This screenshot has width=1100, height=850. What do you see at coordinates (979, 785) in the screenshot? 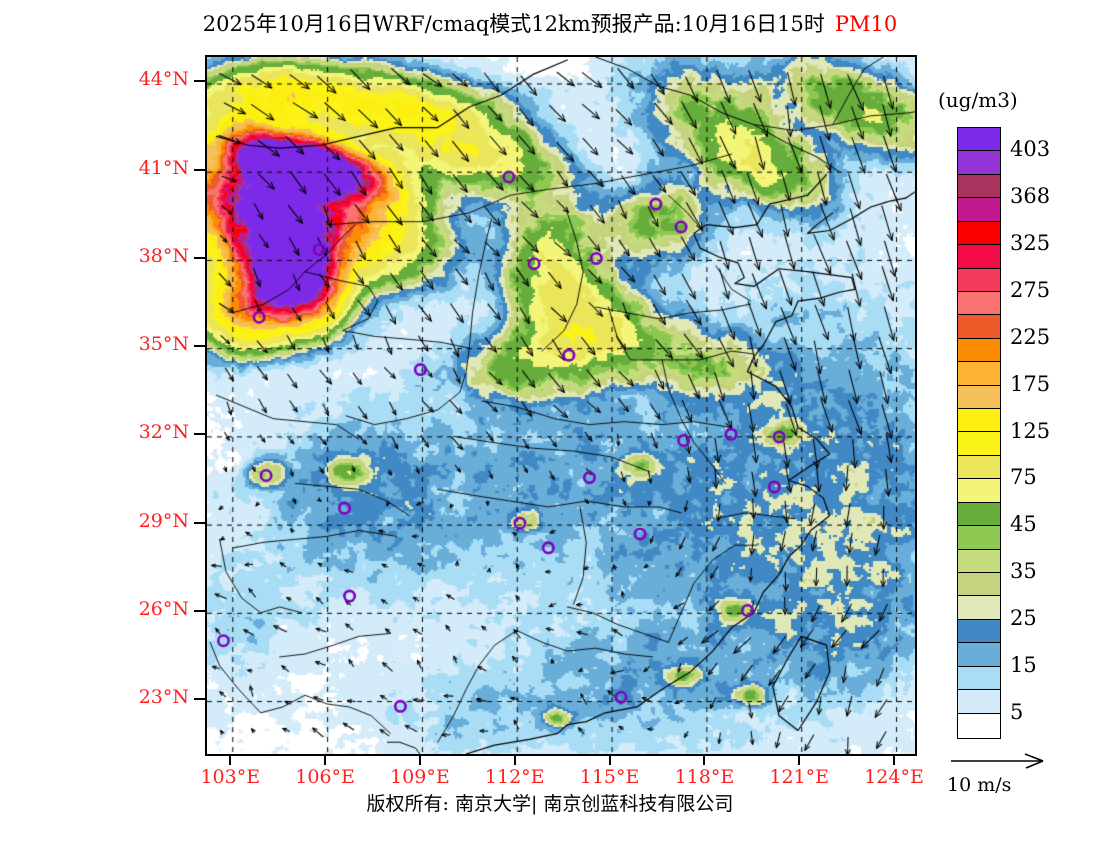
I see `wind-scale-label: 10 m/s` at bounding box center [979, 785].